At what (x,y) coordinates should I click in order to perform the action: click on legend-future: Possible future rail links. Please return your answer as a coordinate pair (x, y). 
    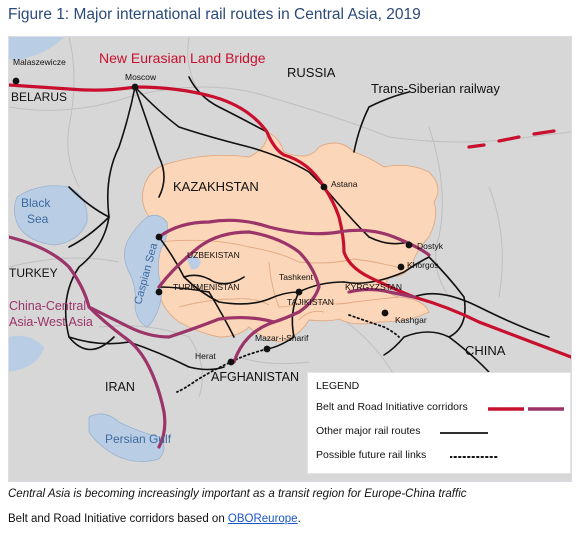
    Looking at the image, I should click on (371, 455).